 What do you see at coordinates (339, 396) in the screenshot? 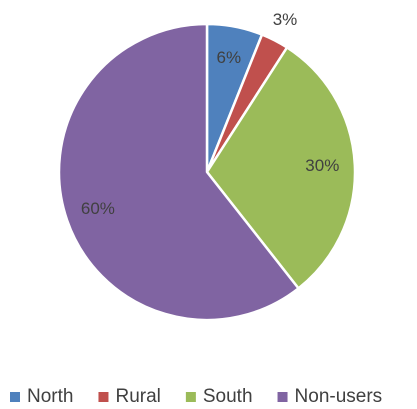
I see `legend-label: Non-users` at bounding box center [339, 396].